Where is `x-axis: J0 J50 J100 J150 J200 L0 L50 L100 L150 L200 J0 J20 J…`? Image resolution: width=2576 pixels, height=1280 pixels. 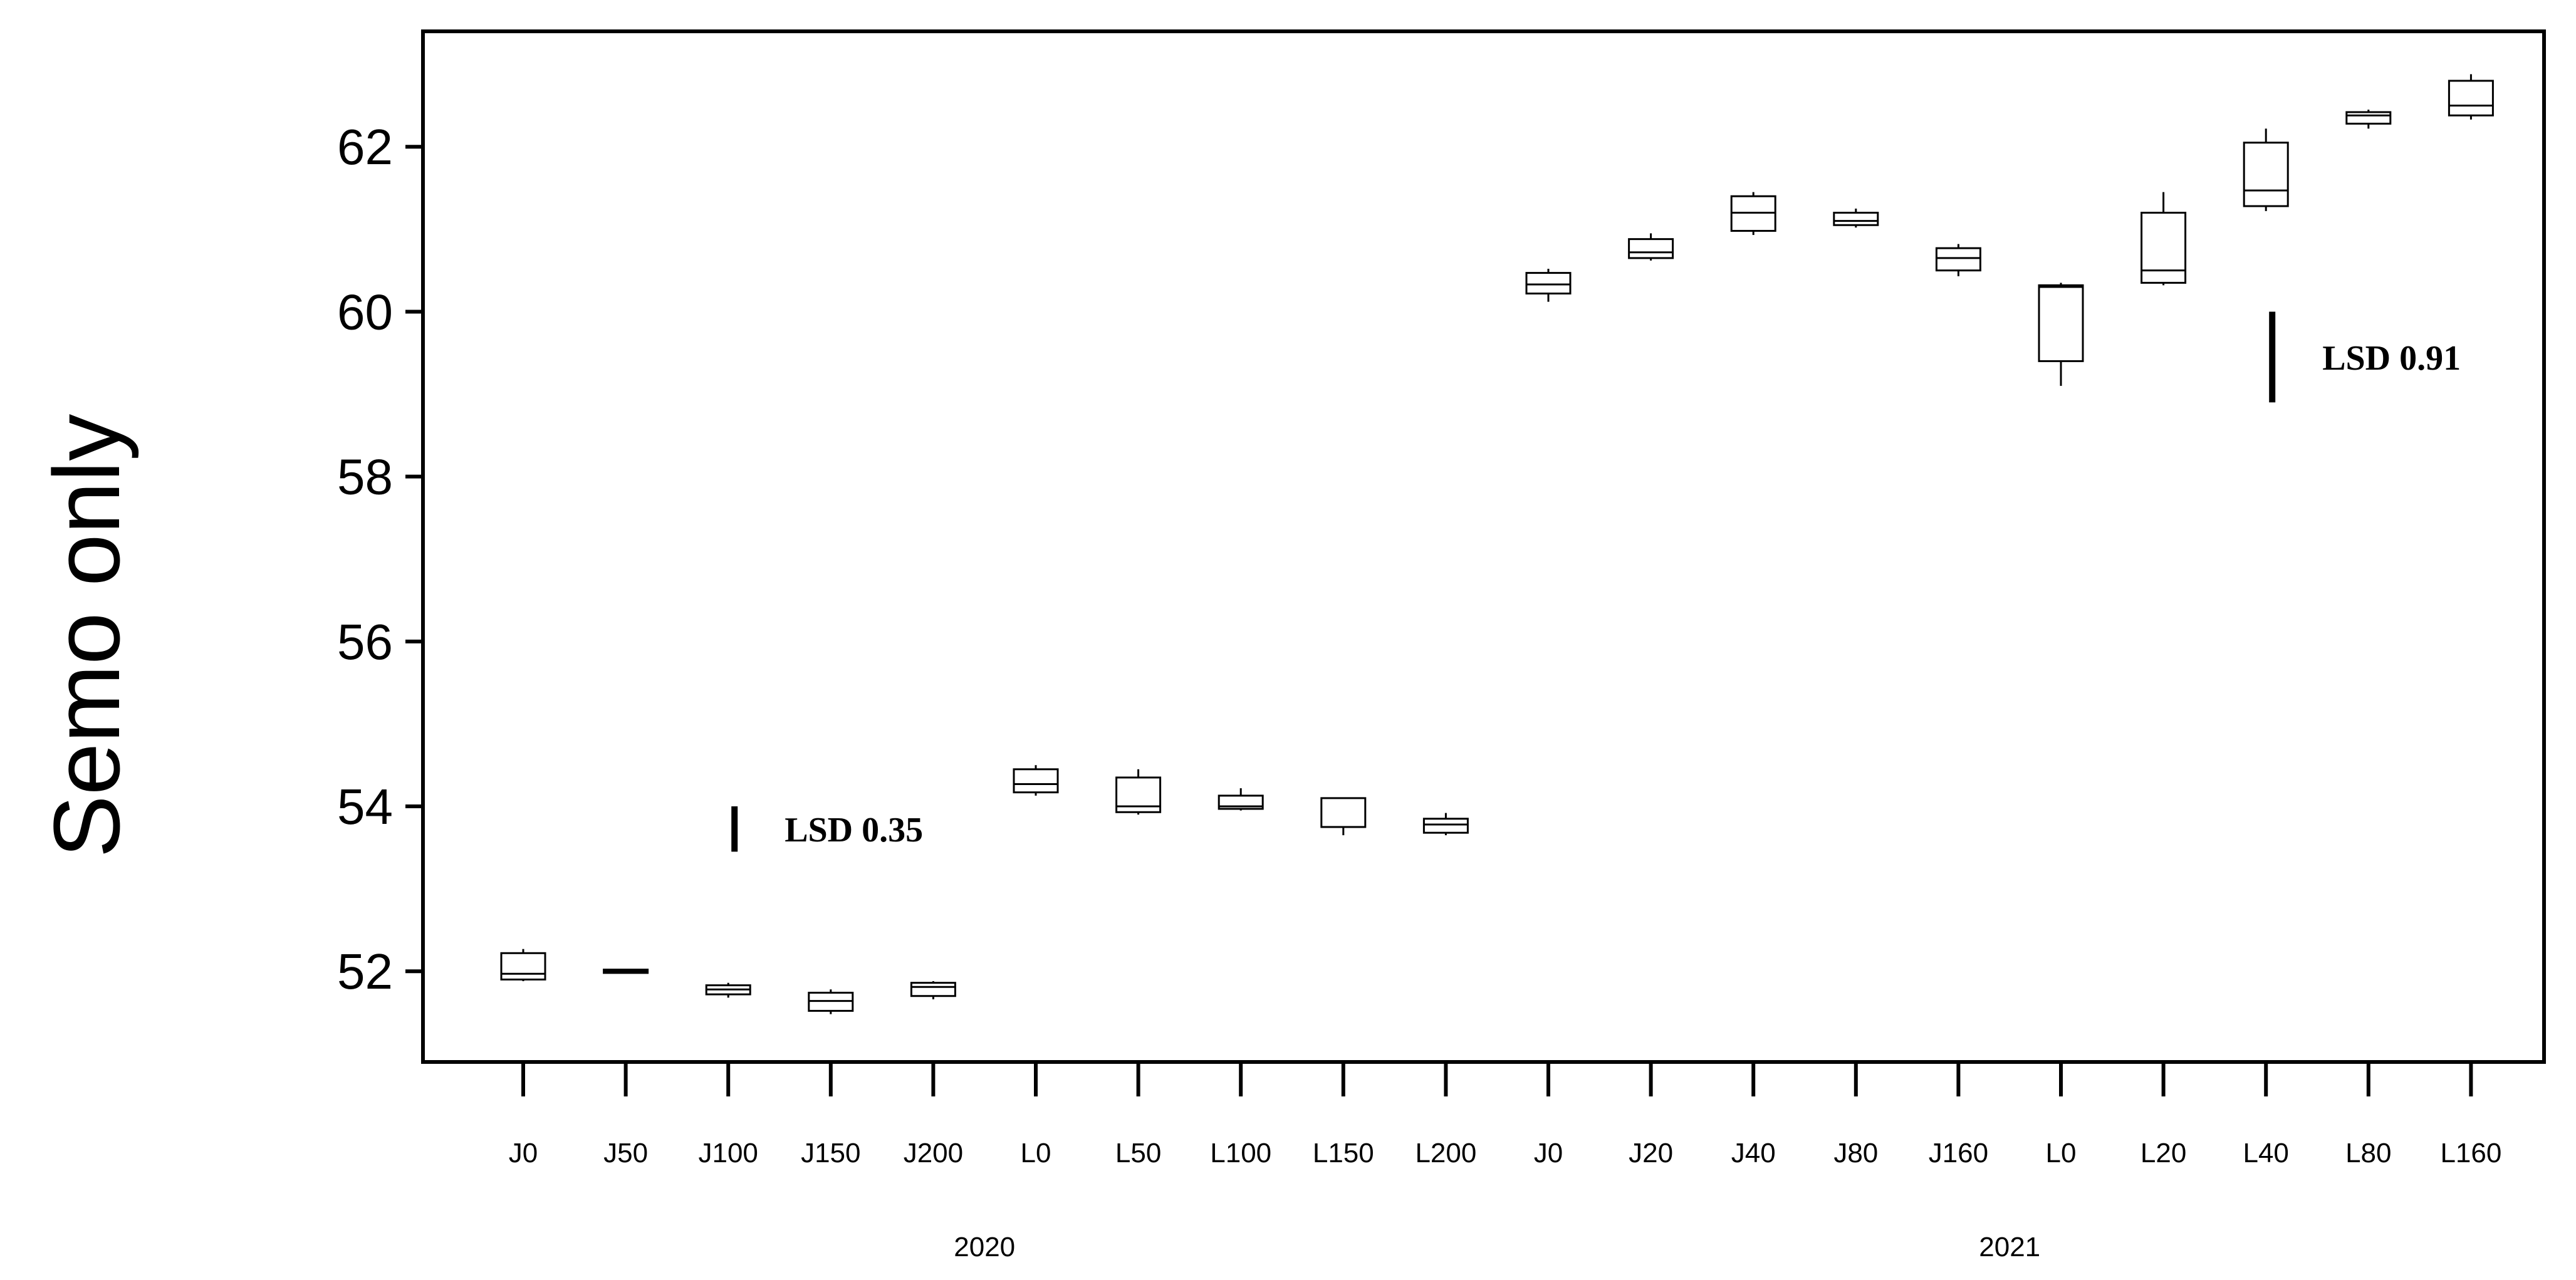
x-axis: J0 J50 J100 J150 J200 L0 L50 L100 L150 L200 J0 J20 J… is located at coordinates (1505, 1115).